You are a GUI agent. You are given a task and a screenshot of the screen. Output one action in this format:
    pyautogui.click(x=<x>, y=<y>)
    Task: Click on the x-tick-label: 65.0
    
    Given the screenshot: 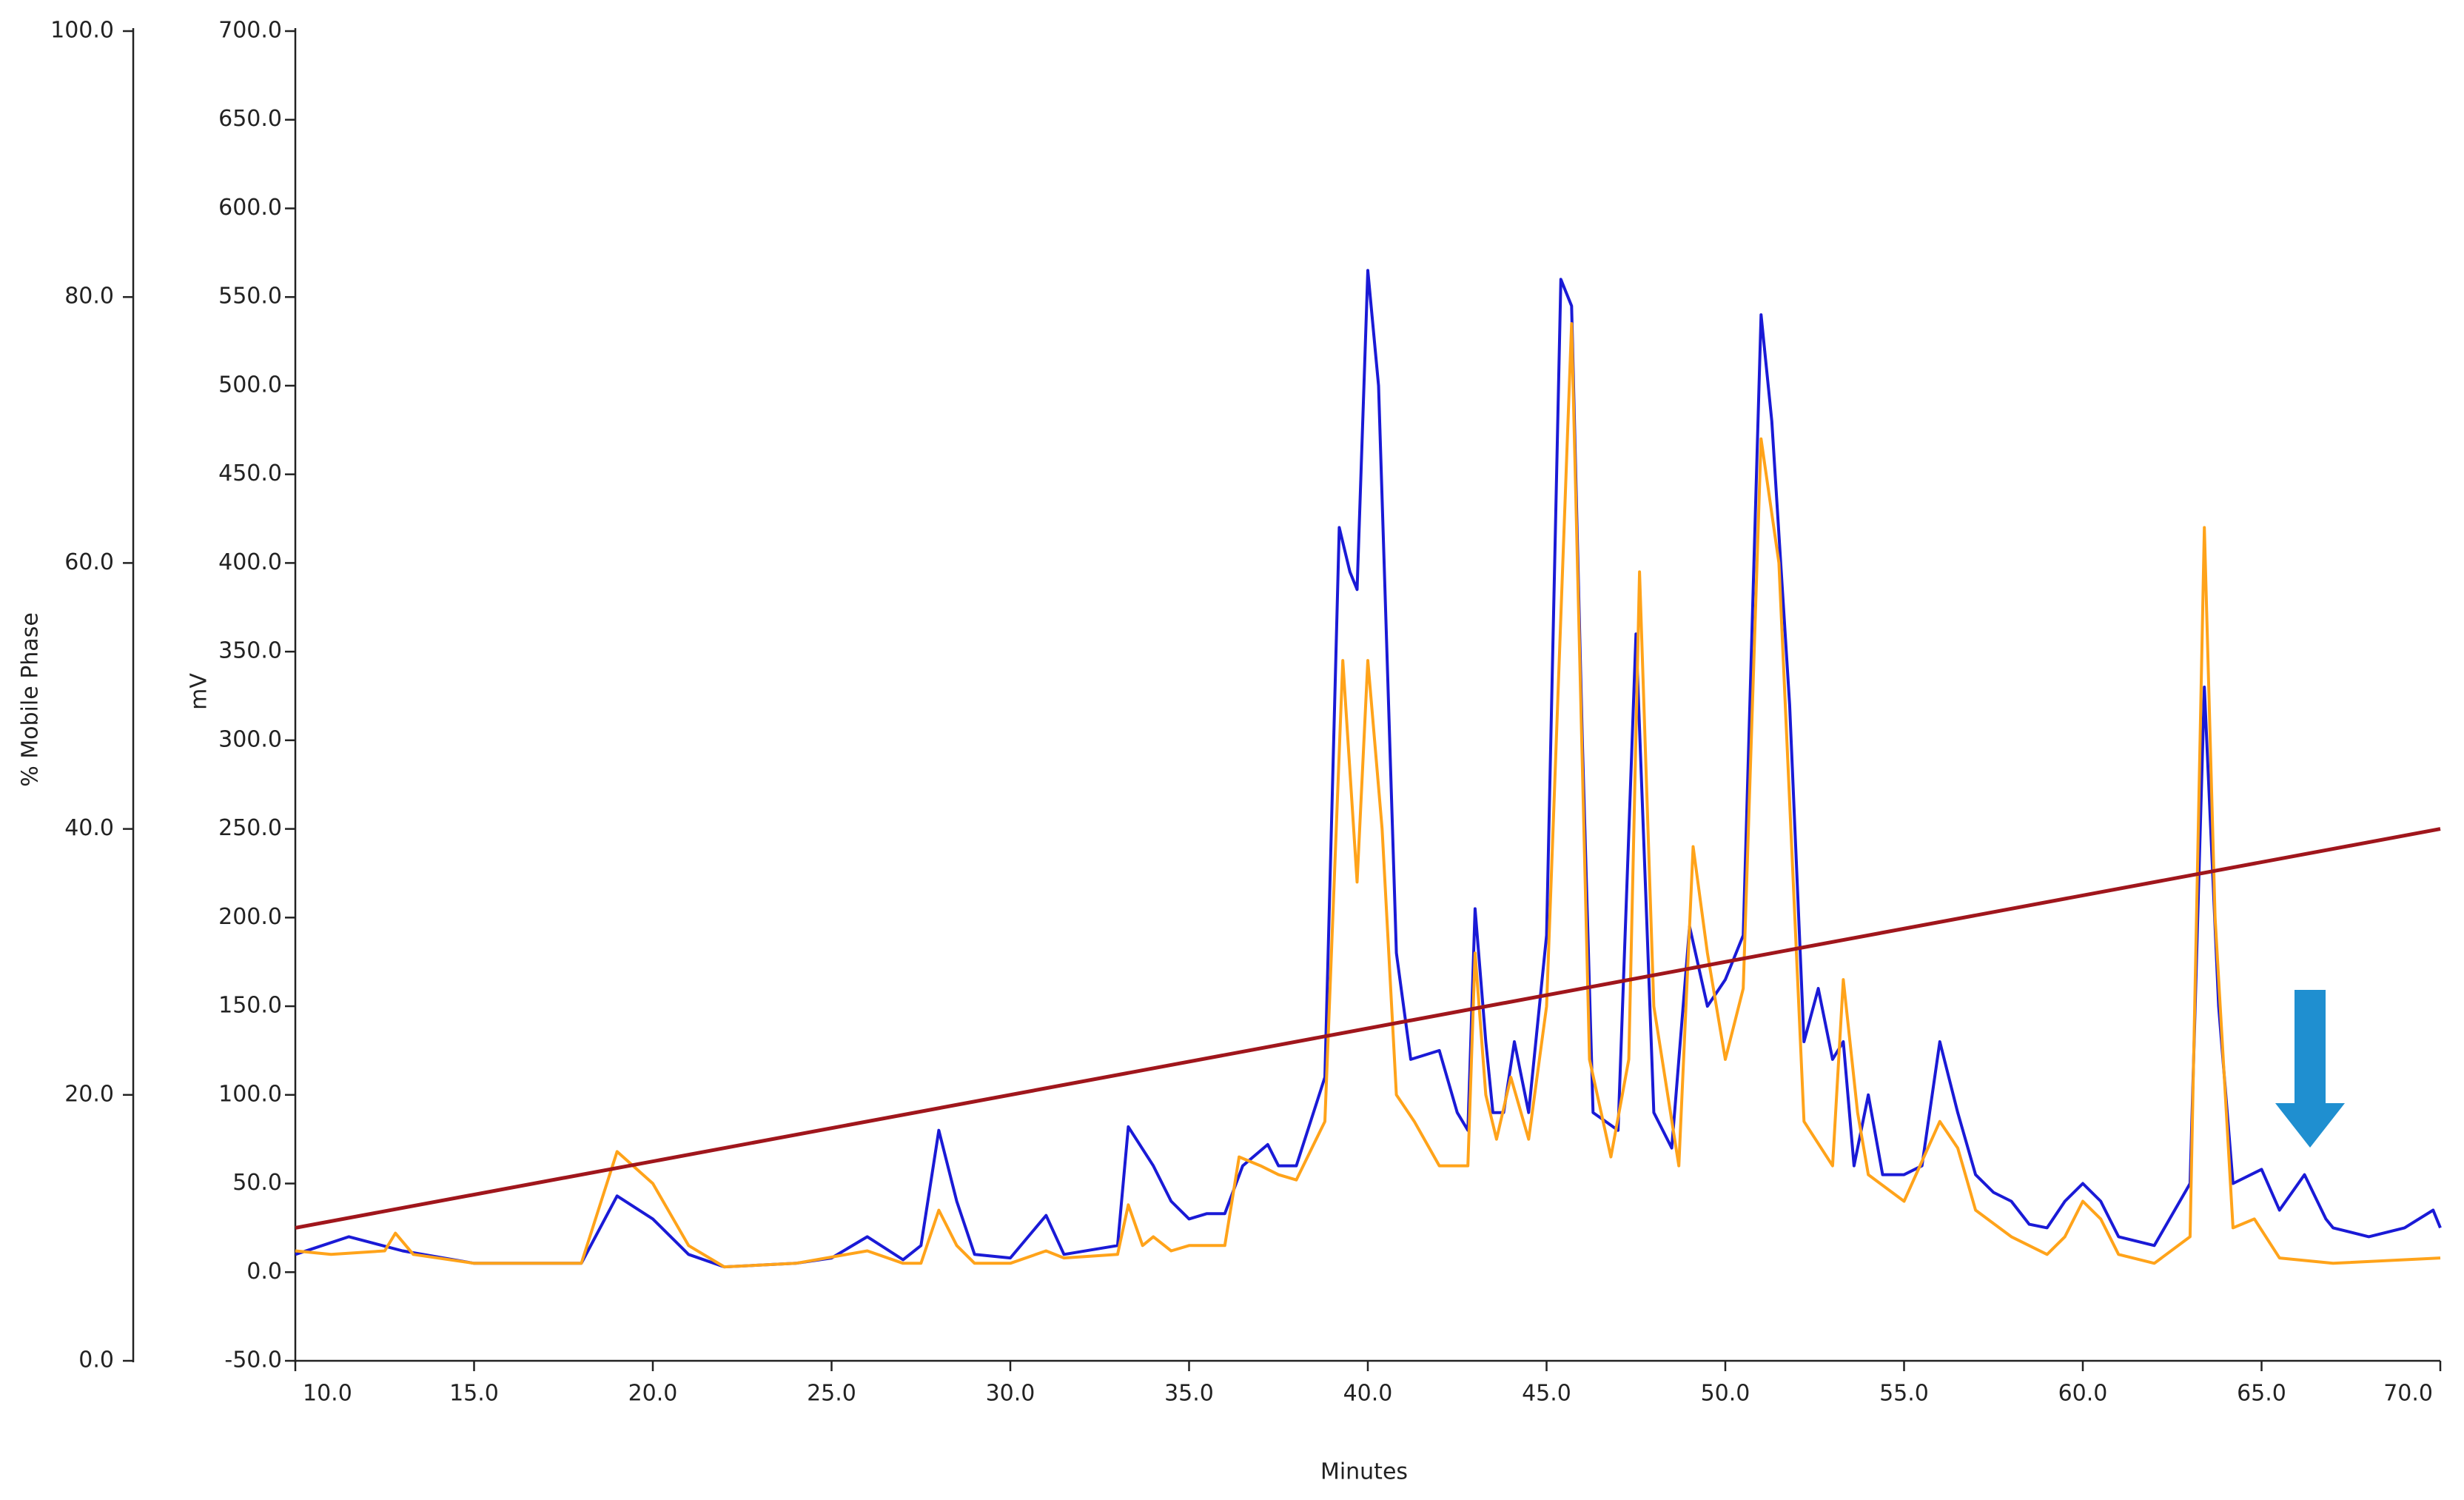 What is the action you would take?
    pyautogui.click(x=2261, y=1394)
    